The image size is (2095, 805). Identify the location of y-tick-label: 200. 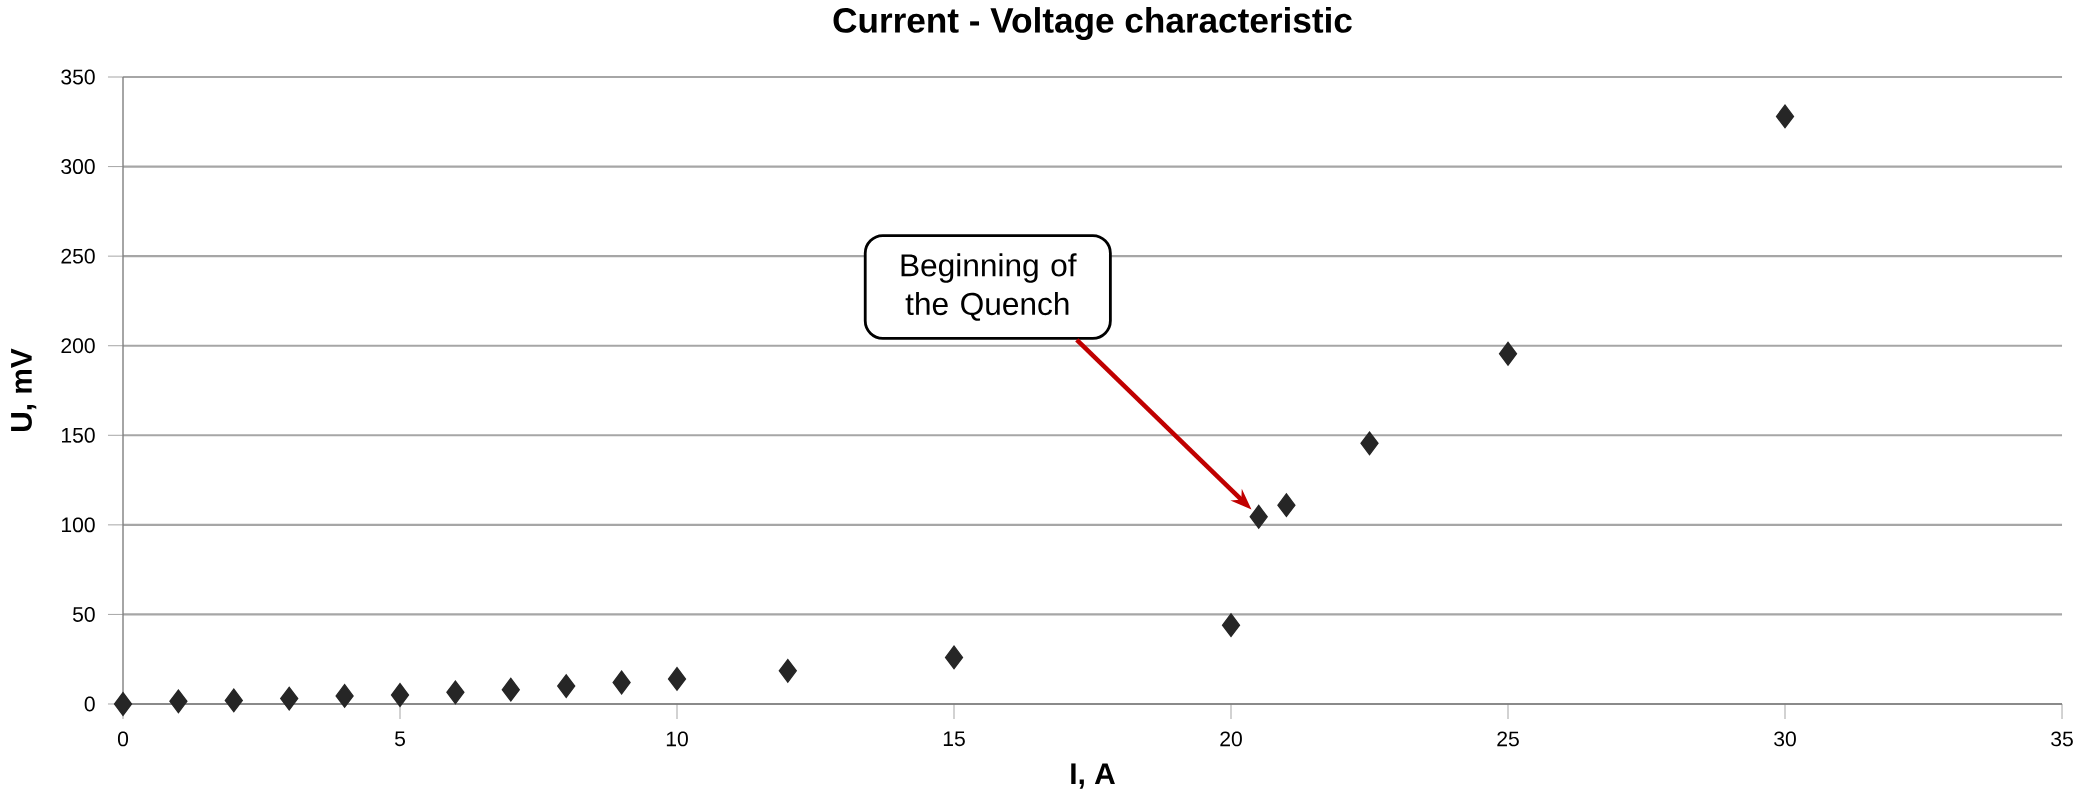
(78, 346).